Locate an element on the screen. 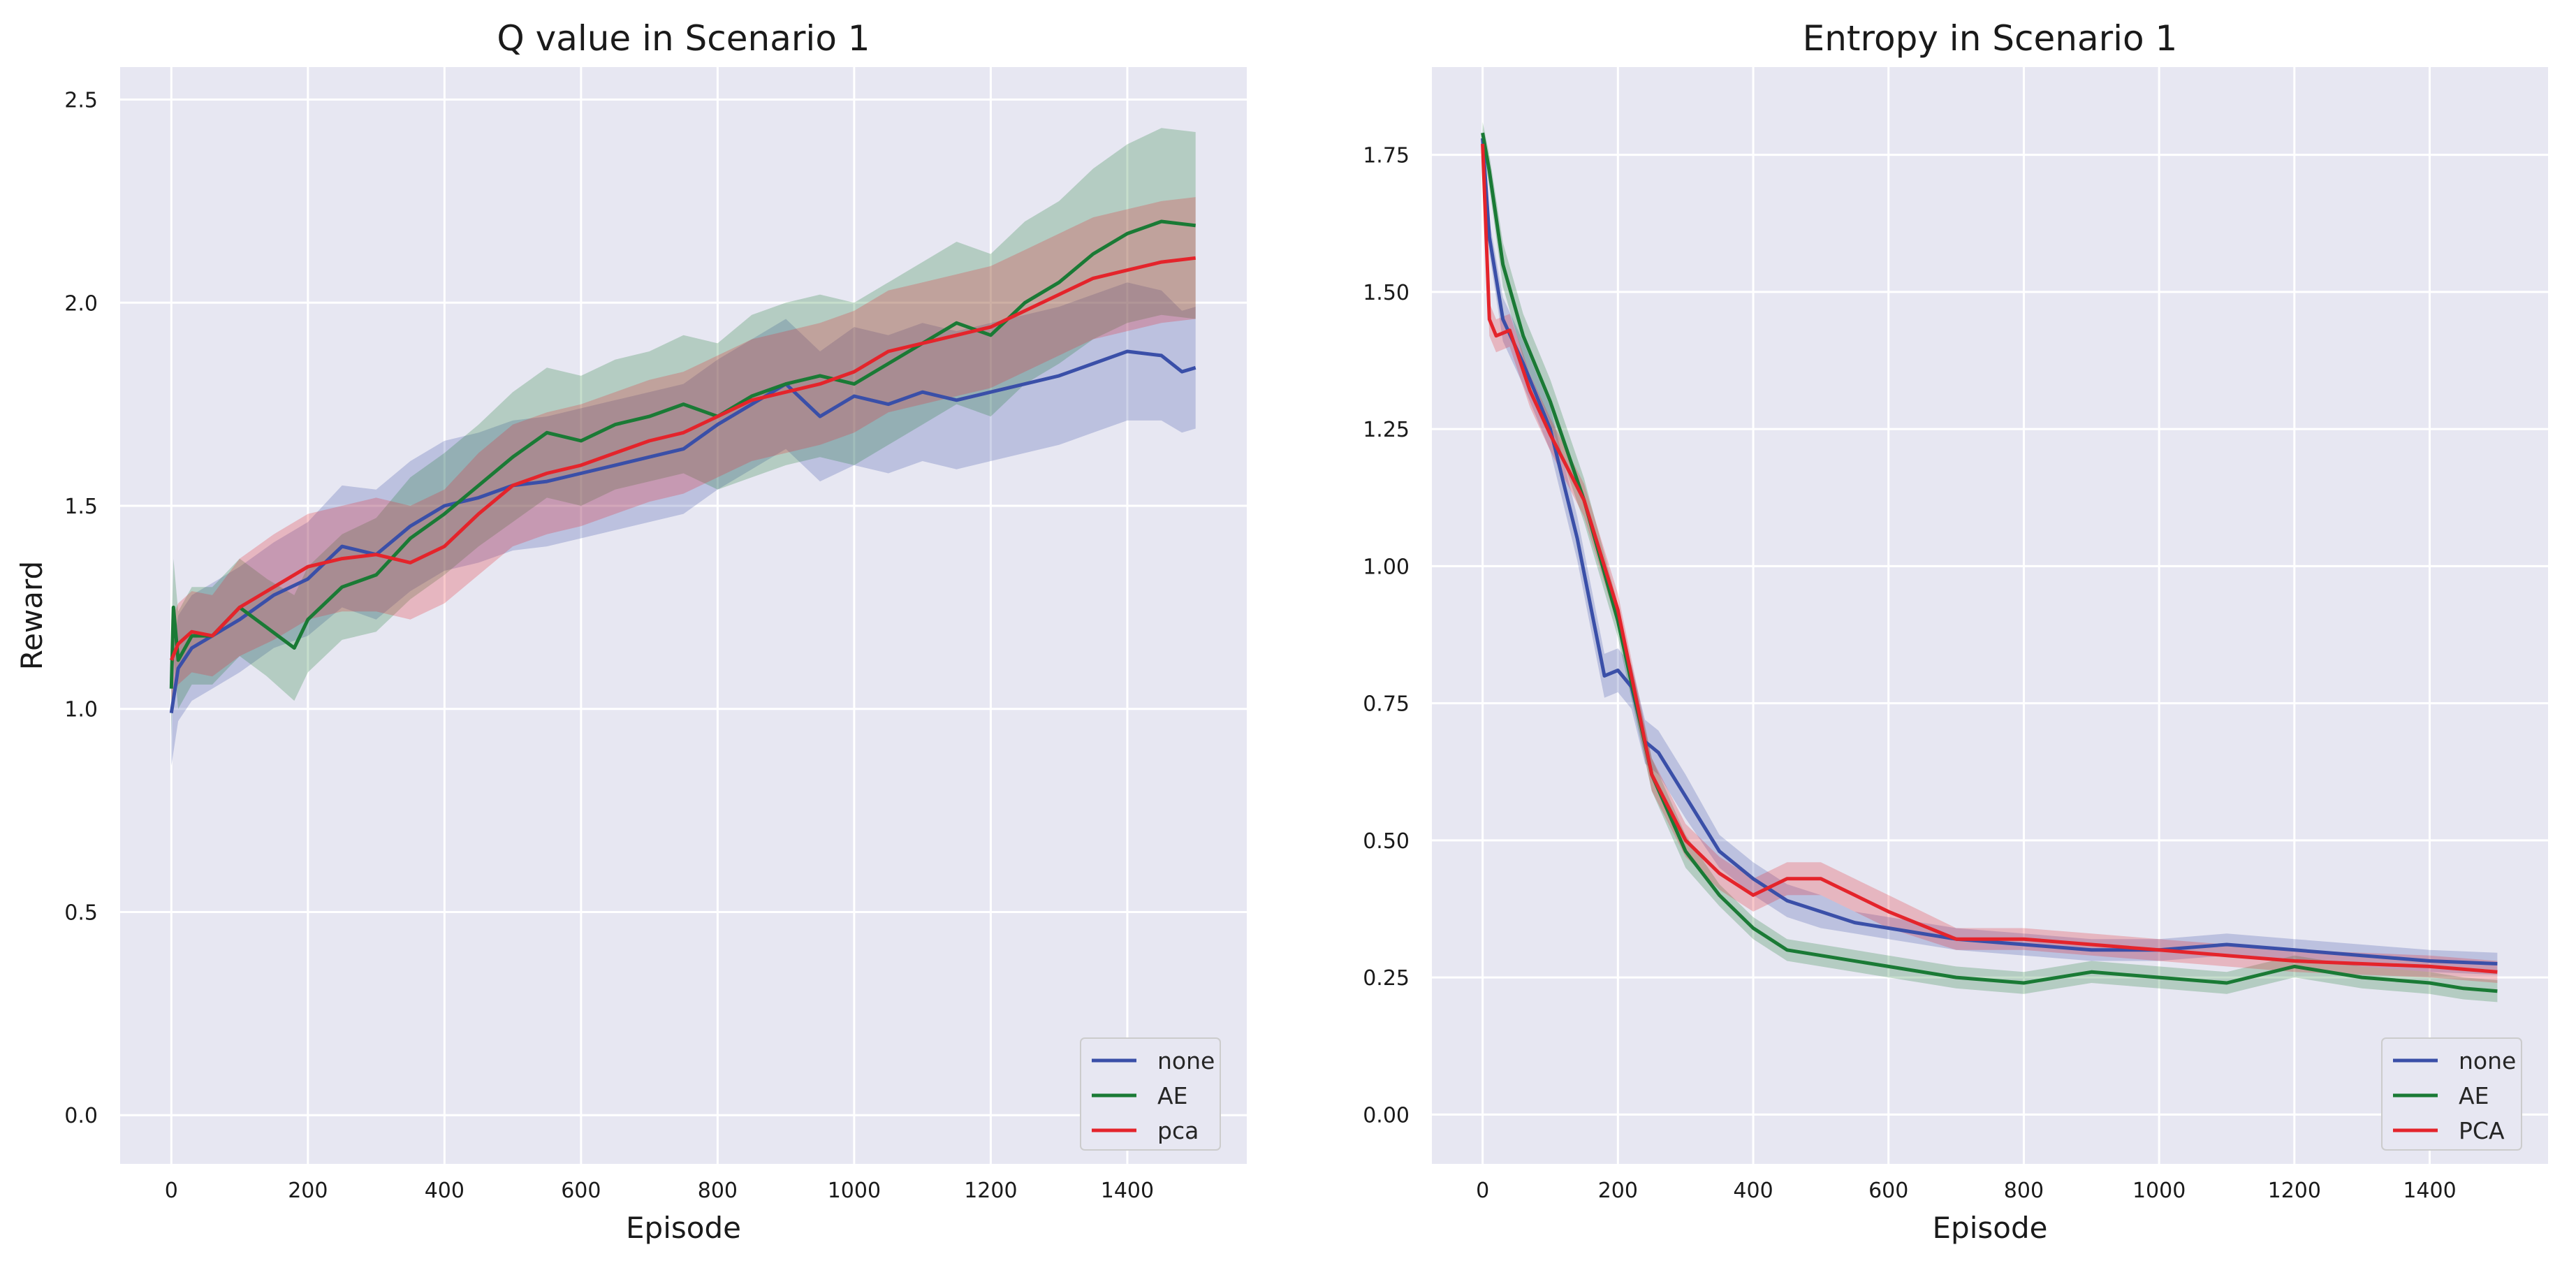 Image resolution: width=2576 pixels, height=1261 pixels. y-tick-label: 2.5 is located at coordinates (81, 101).